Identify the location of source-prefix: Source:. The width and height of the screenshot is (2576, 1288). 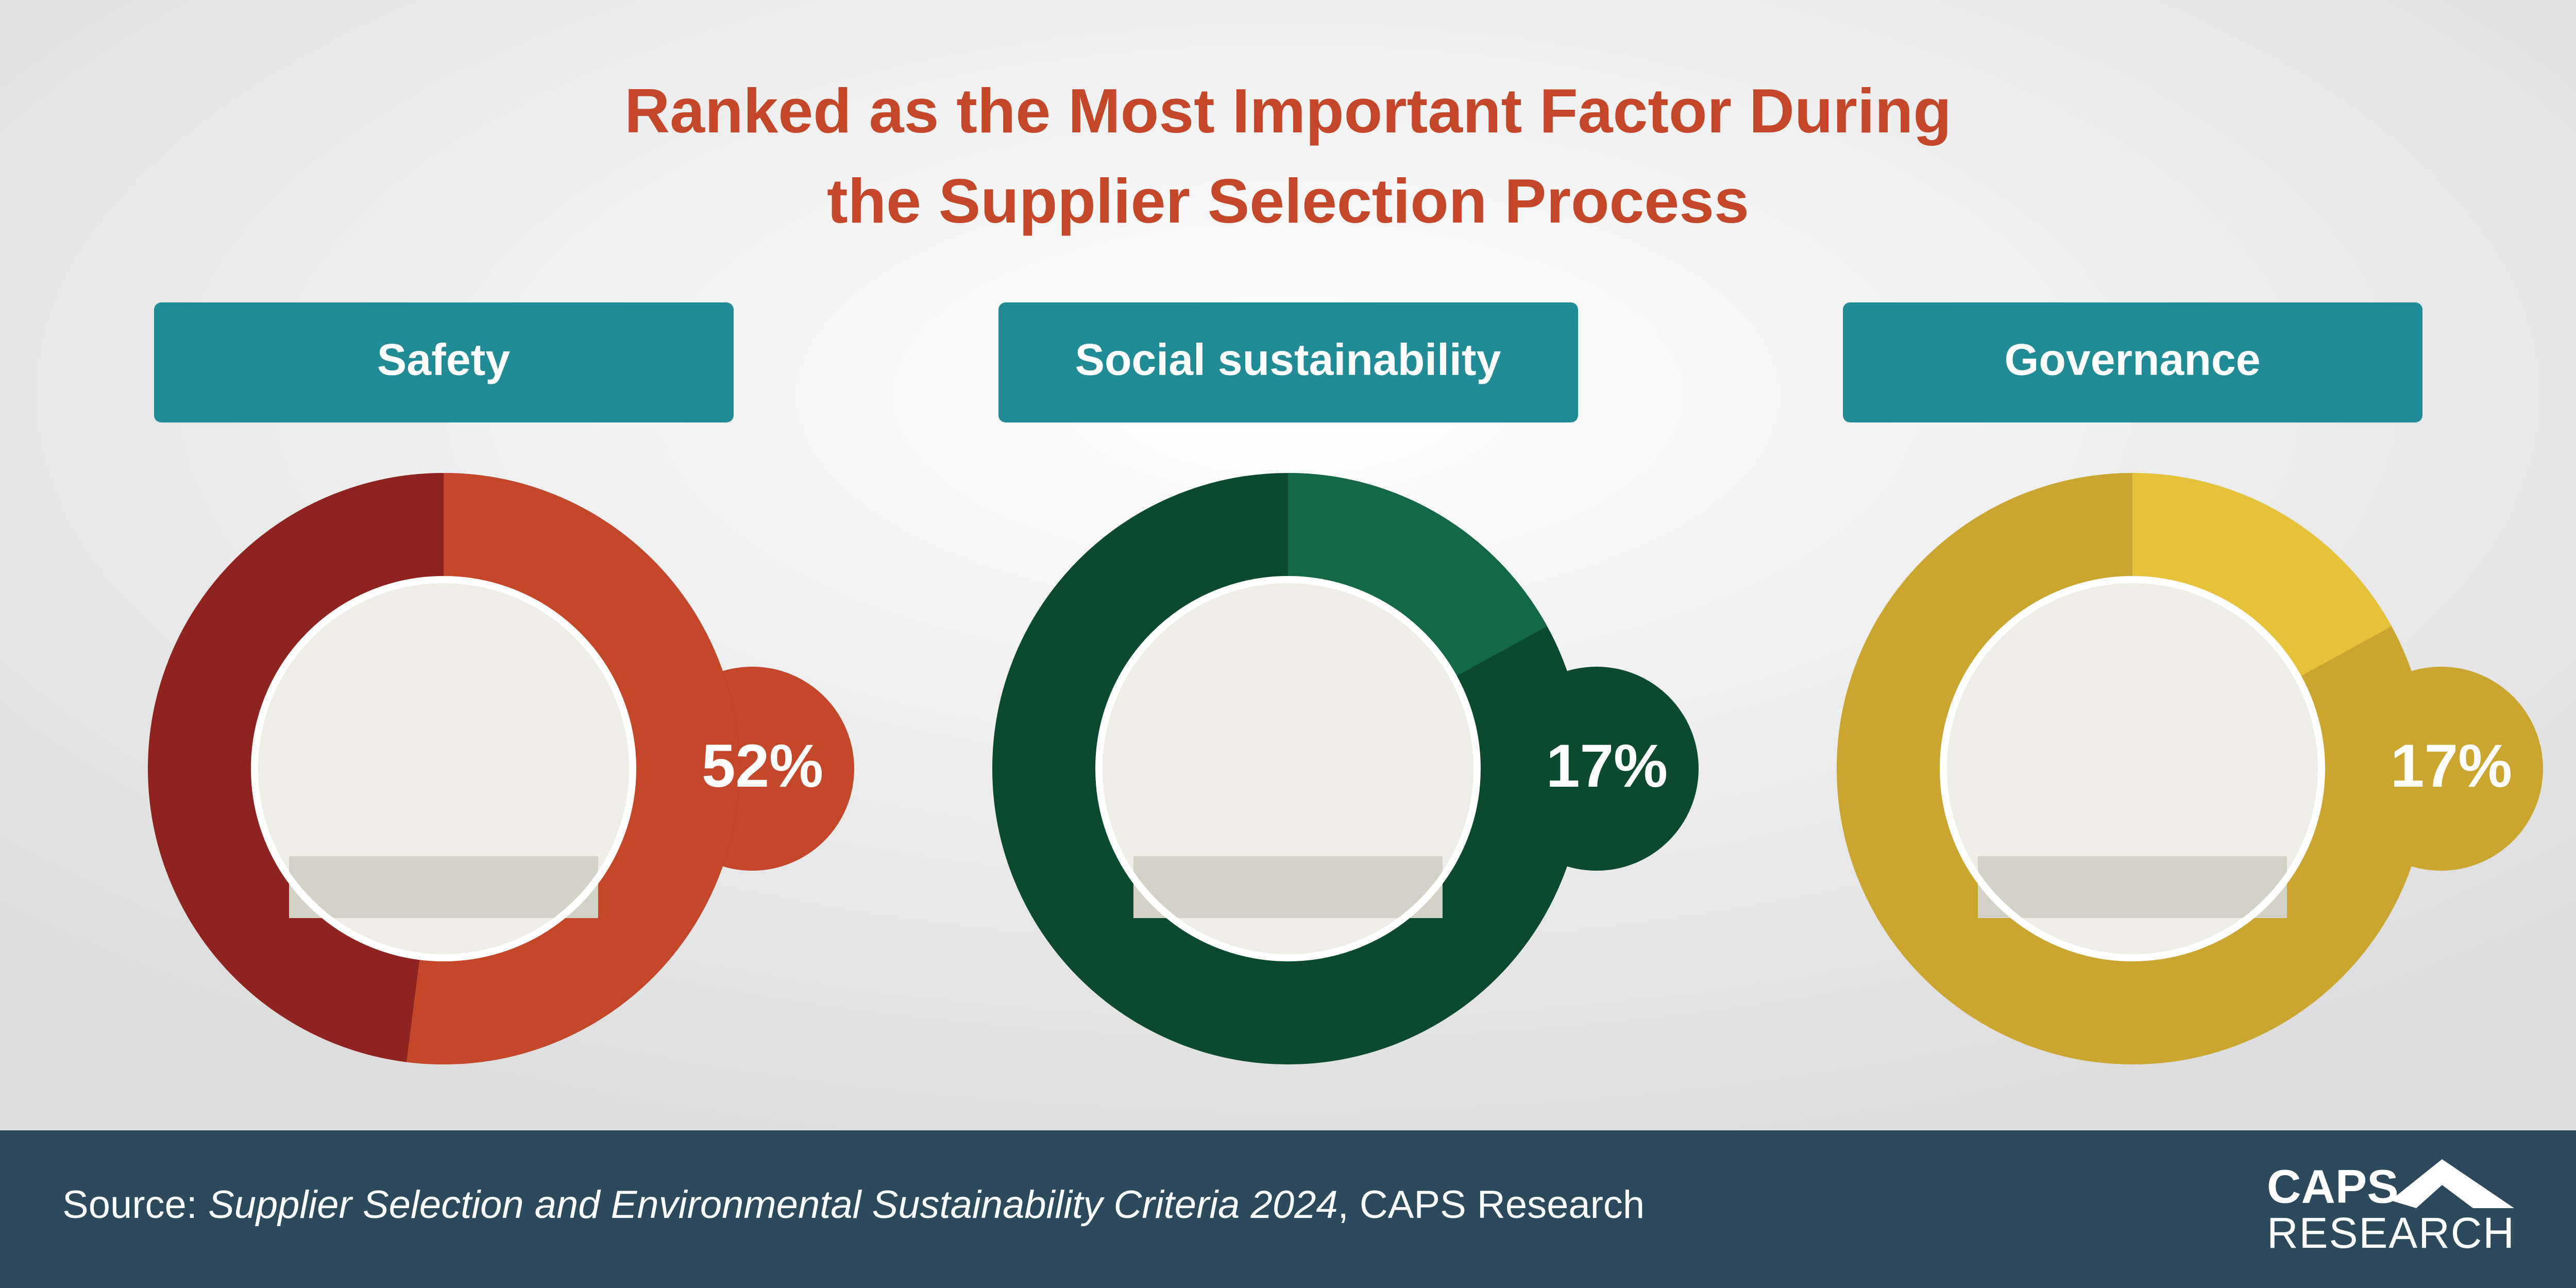
(135, 1205).